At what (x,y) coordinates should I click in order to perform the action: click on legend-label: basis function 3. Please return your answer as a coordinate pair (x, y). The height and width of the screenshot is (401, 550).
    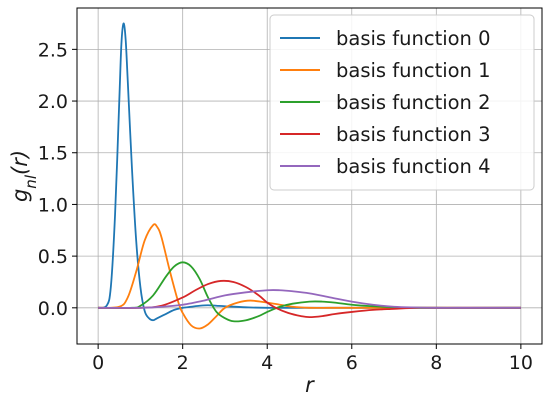
    Looking at the image, I should click on (413, 134).